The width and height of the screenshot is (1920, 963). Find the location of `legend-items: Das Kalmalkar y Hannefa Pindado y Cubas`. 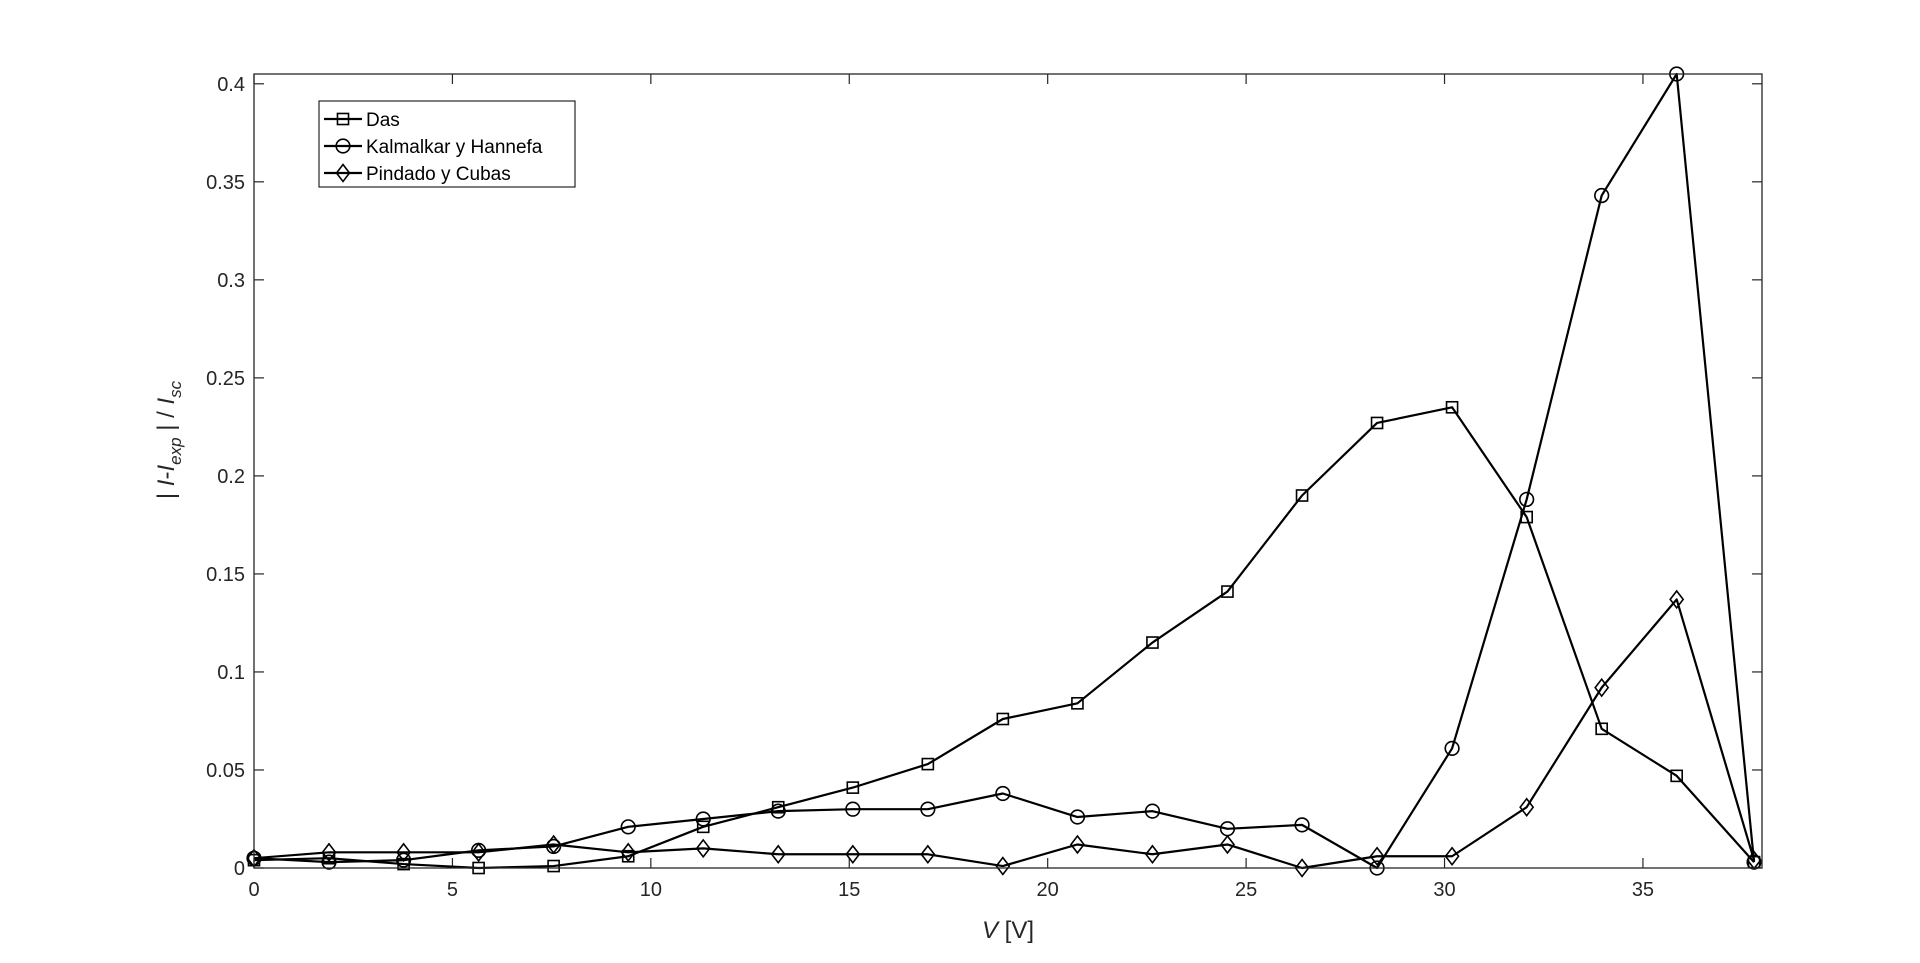

legend-items: Das Kalmalkar y Hannefa Pindado y Cubas is located at coordinates (433, 147).